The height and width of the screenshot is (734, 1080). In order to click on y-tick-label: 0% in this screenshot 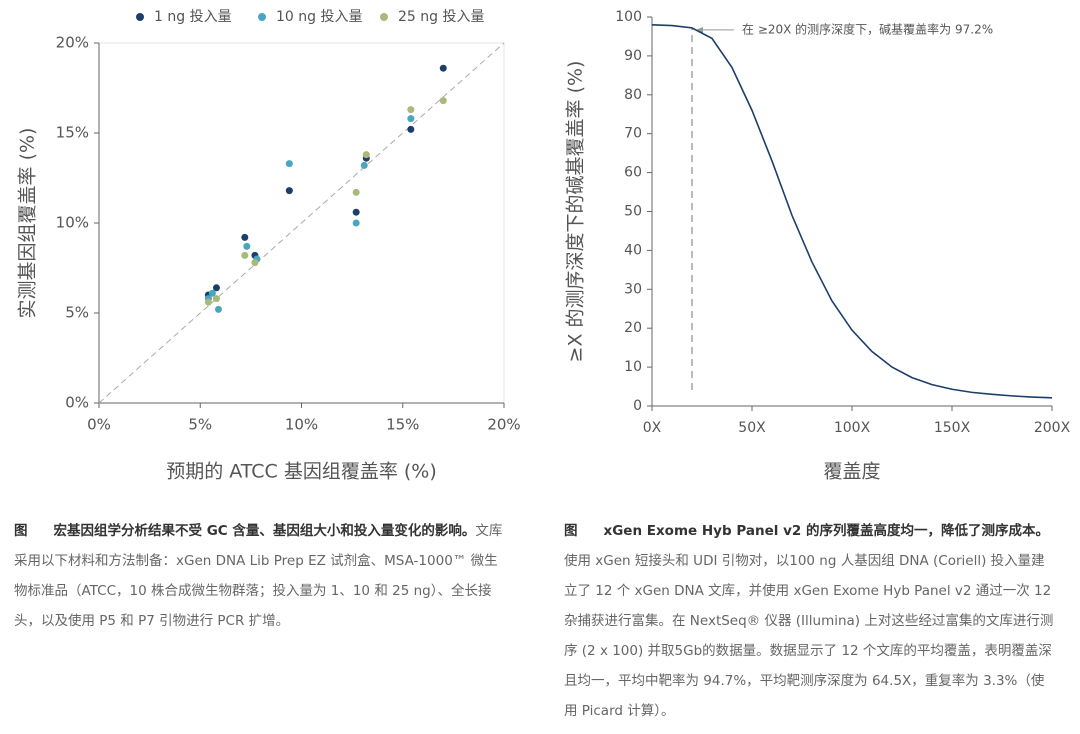, I will do `click(77, 403)`.